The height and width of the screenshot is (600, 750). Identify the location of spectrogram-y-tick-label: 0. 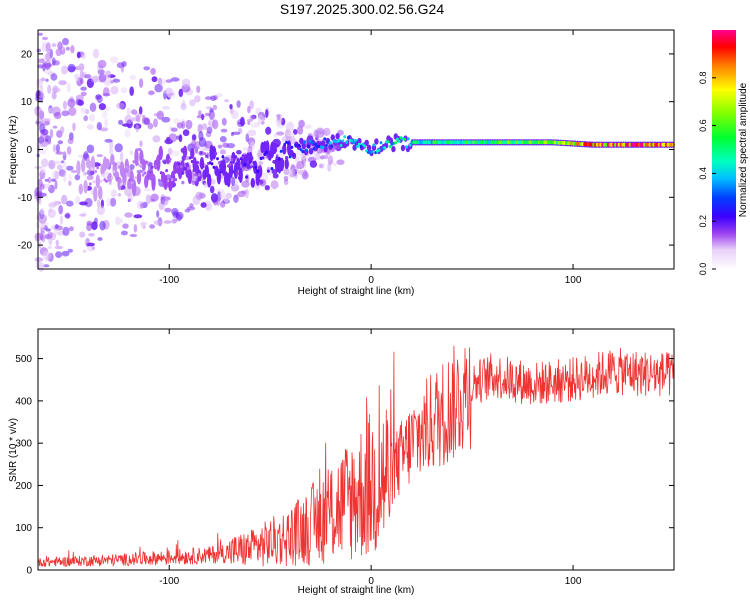
(29, 150).